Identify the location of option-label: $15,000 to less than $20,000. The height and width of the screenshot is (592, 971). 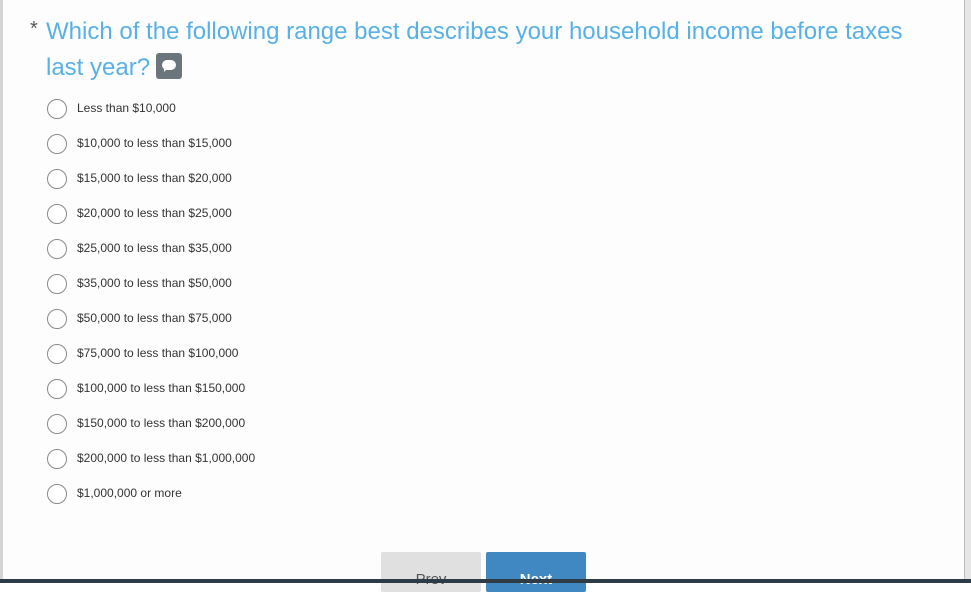
(154, 178).